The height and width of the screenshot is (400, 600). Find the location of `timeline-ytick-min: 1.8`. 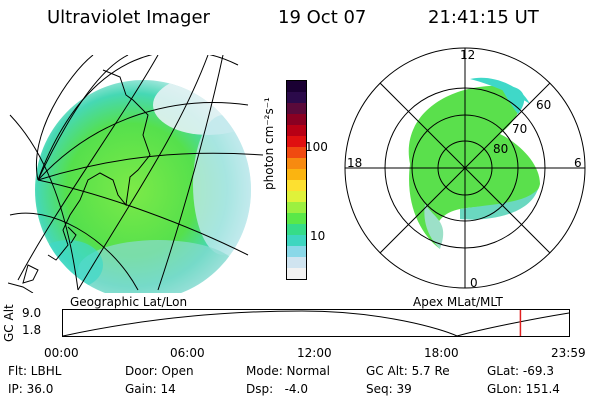

timeline-ytick-min: 1.8 is located at coordinates (32, 330).